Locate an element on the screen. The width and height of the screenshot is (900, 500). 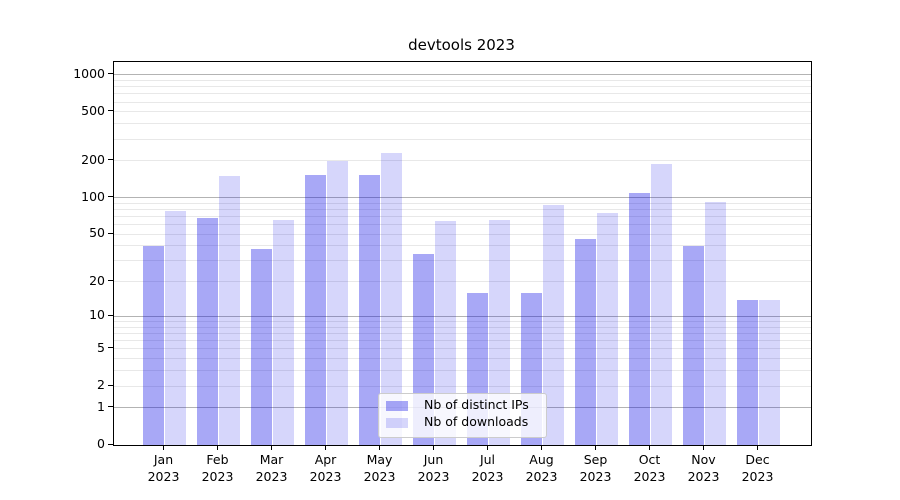
x-tick-month: Jul is located at coordinates (487, 459).